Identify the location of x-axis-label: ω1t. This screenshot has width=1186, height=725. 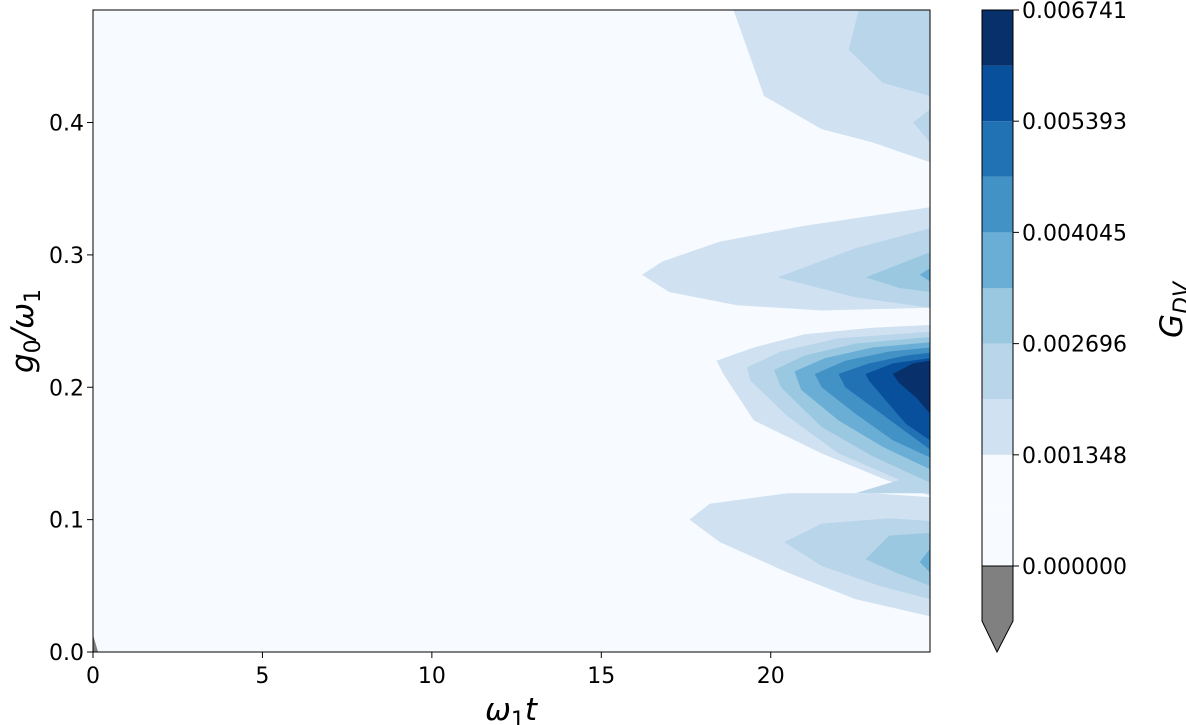
(512, 708).